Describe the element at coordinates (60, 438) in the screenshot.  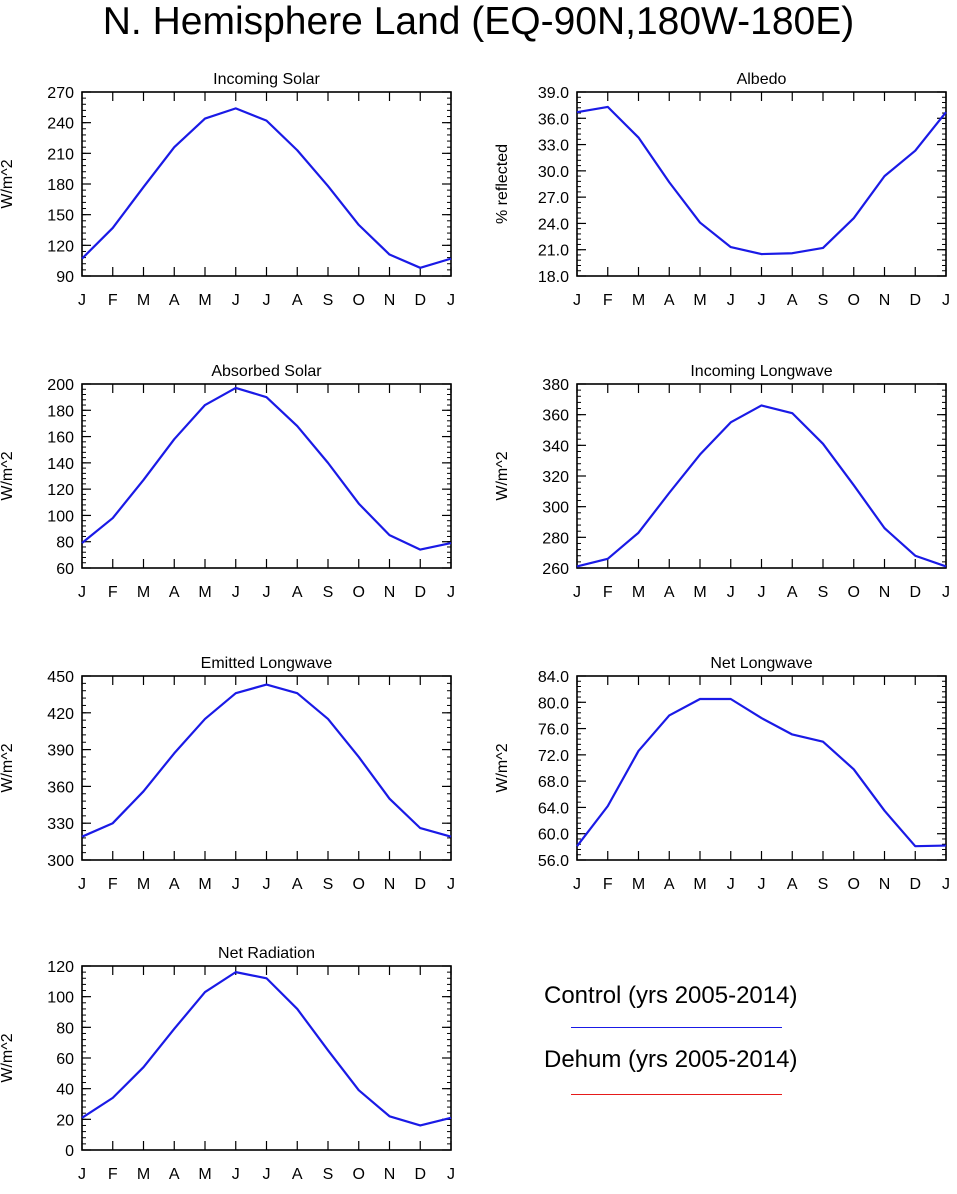
I see `y-tick-label: 160` at that location.